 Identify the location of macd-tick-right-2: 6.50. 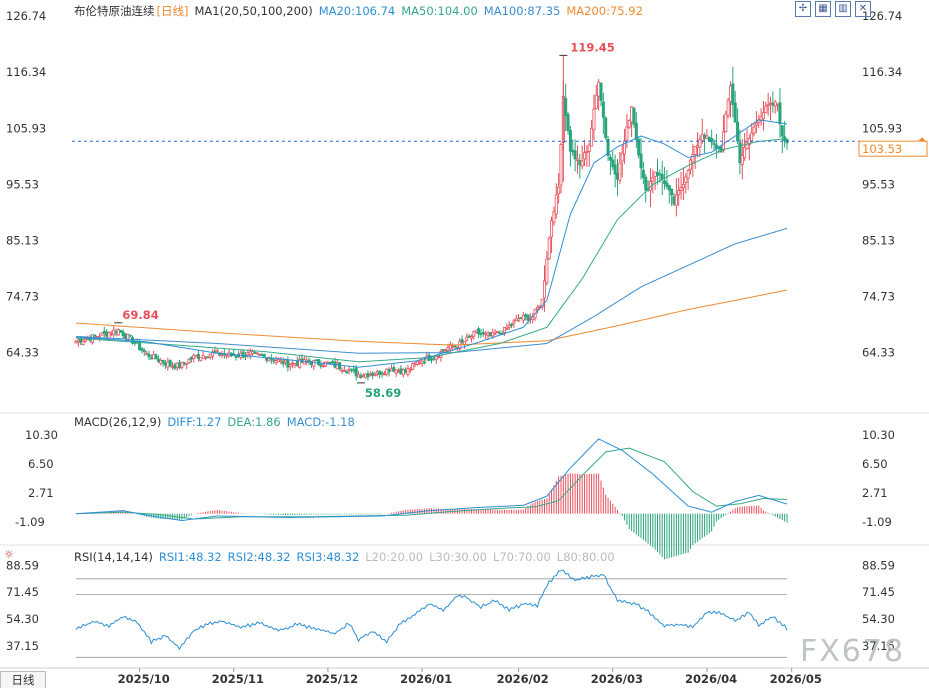
(875, 464).